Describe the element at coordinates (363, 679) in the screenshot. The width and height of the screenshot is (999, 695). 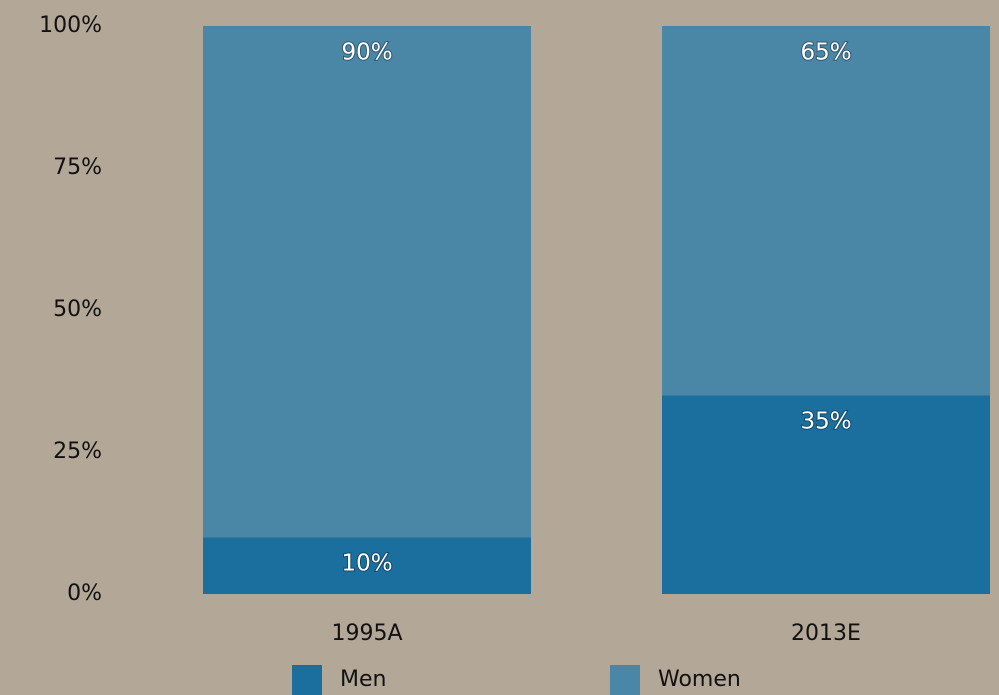
I see `legend-label: Men` at that location.